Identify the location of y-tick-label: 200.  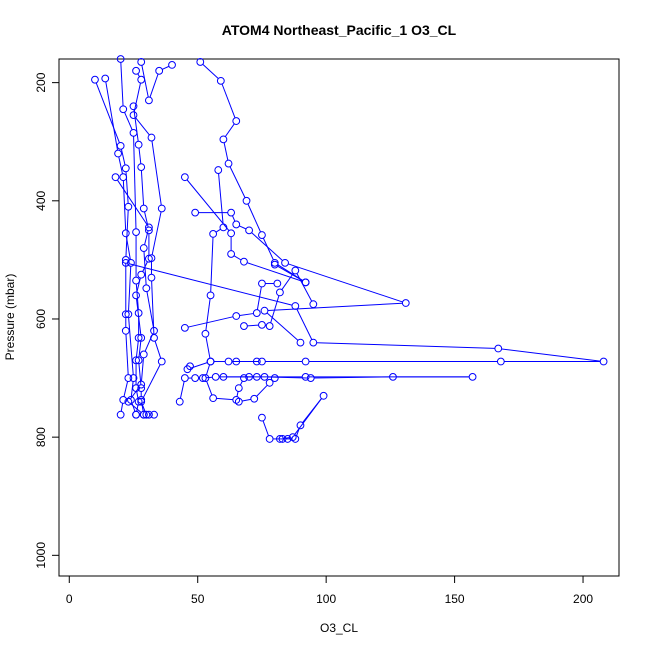
(41, 82).